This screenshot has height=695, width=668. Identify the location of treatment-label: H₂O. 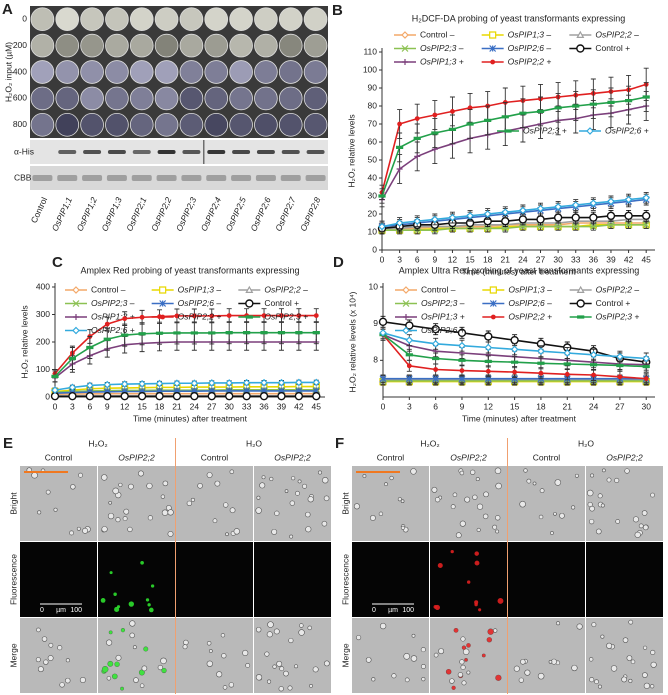
(254, 443).